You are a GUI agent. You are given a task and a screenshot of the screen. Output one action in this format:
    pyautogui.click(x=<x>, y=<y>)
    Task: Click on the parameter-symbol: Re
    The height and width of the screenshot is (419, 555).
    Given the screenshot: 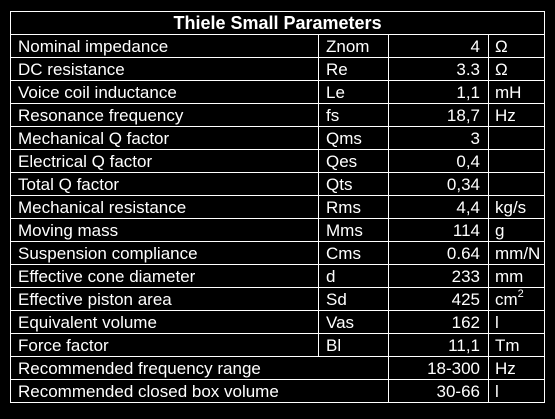 What is the action you would take?
    pyautogui.click(x=353, y=69)
    